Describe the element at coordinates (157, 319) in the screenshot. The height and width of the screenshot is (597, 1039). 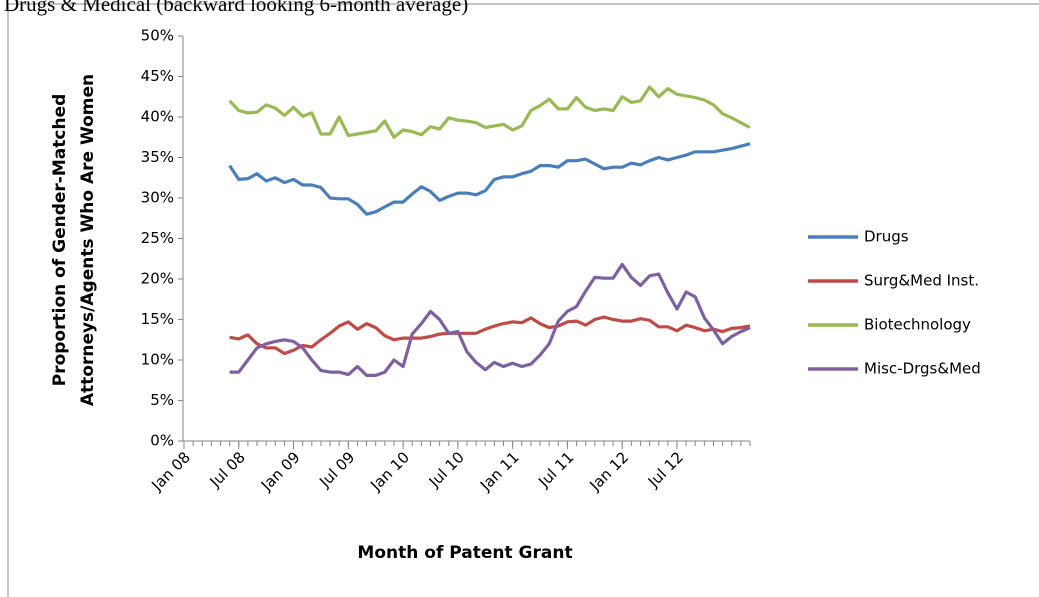
I see `y-tick-label: 15%` at that location.